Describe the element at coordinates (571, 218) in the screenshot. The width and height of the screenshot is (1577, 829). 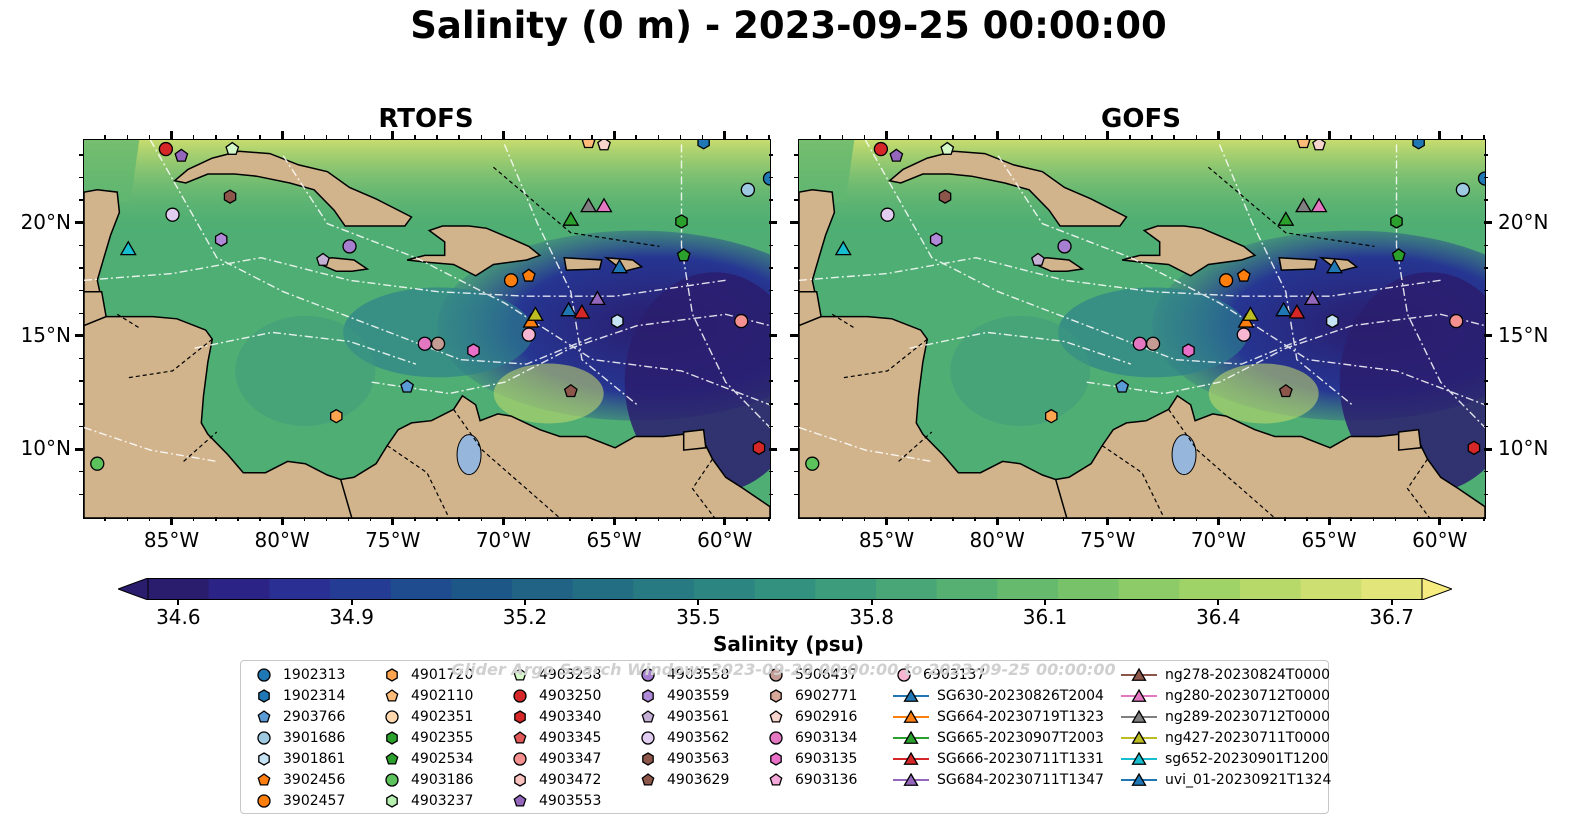
I see `marker-SG665` at that location.